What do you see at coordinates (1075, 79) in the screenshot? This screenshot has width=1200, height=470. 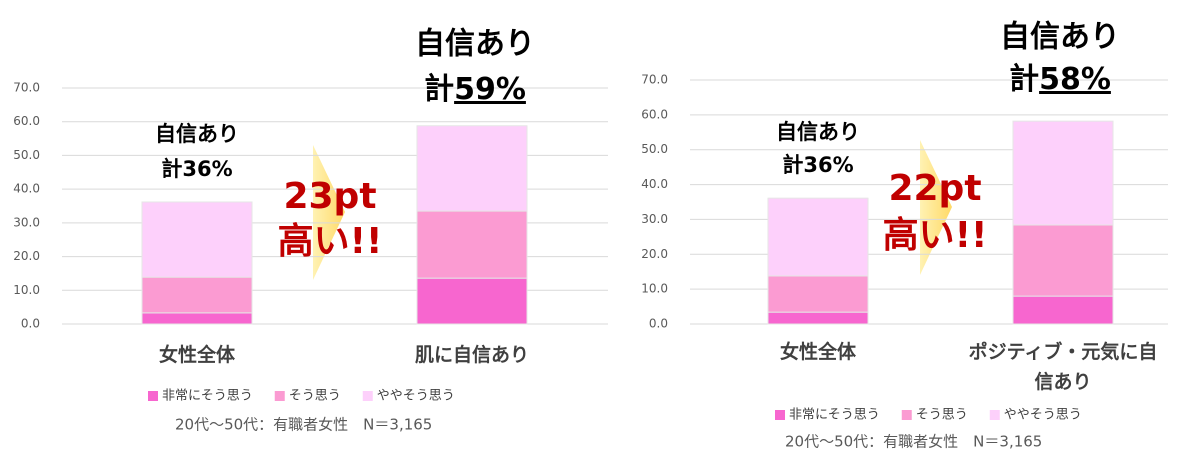 I see `annotation-total: 58%` at bounding box center [1075, 79].